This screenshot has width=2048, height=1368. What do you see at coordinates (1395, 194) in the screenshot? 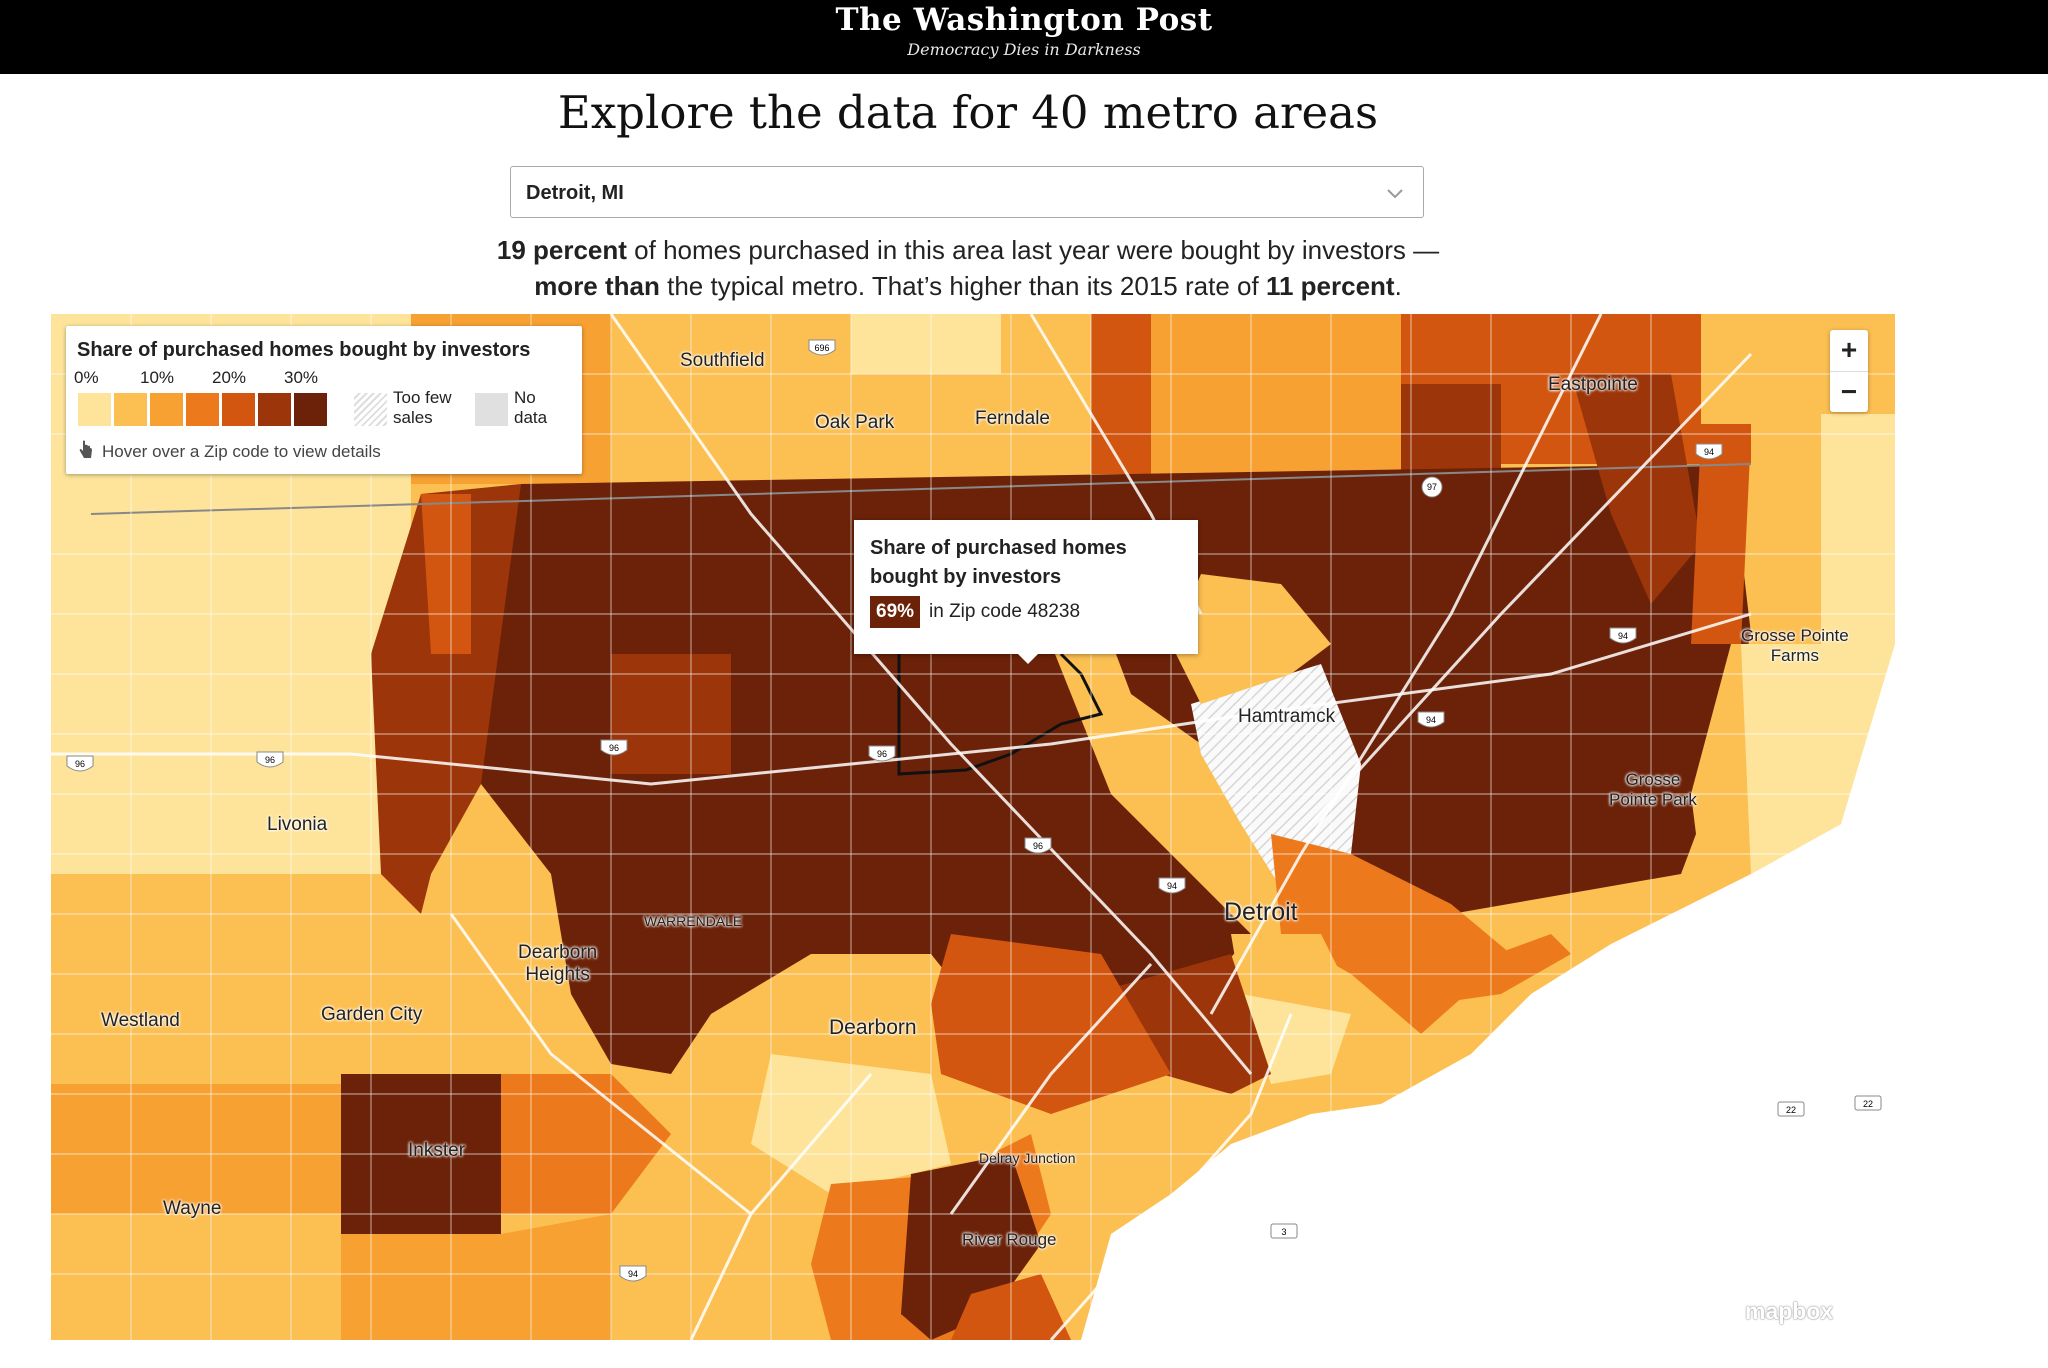
I see `chevron-down-icon` at bounding box center [1395, 194].